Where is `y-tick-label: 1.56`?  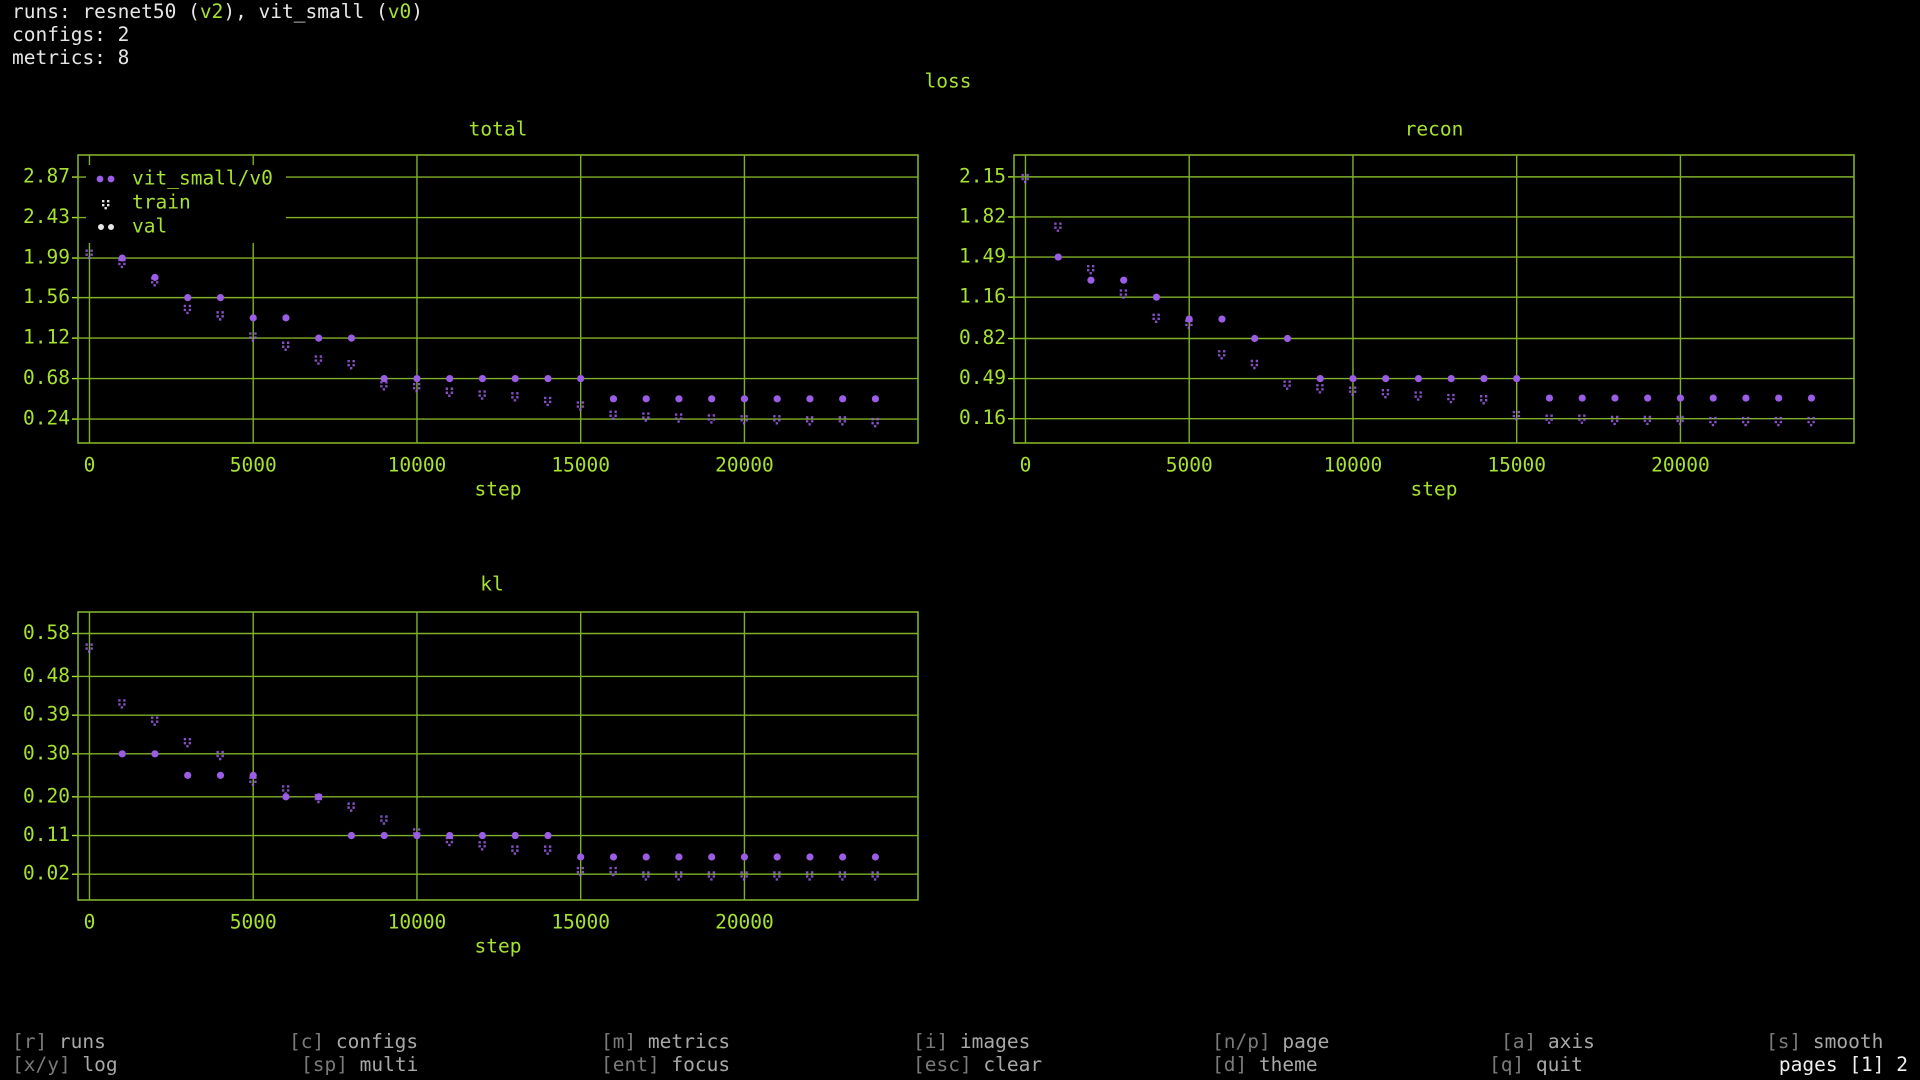
y-tick-label: 1.56 is located at coordinates (46, 296).